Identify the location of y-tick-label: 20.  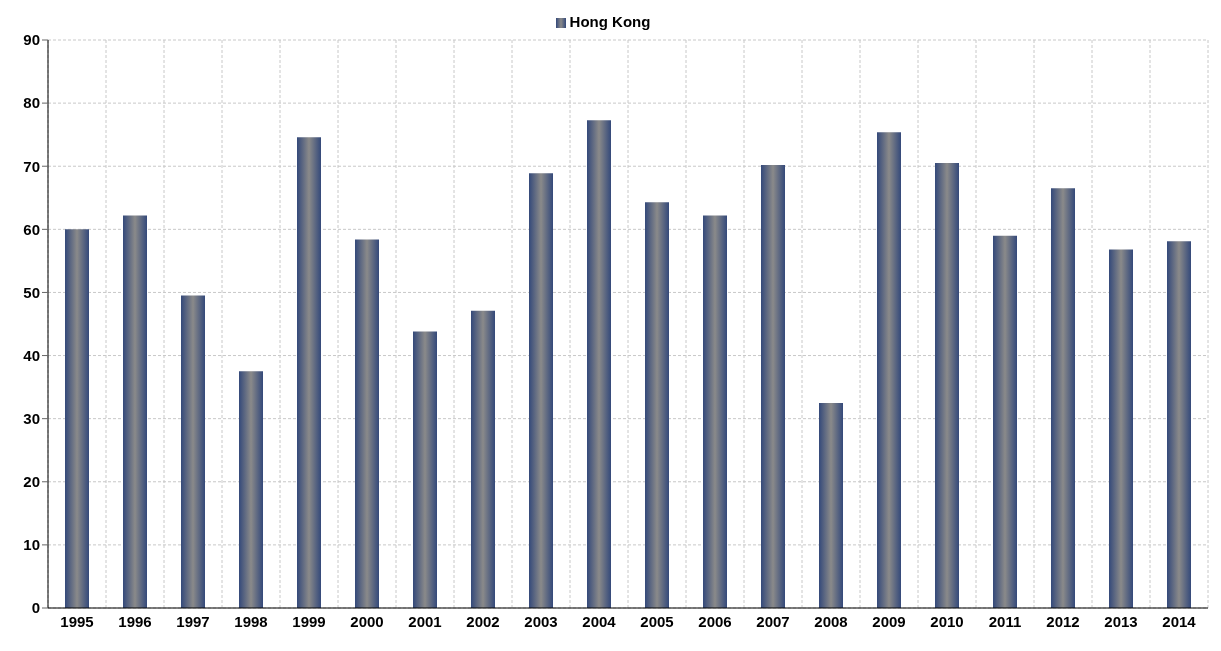
(31, 482).